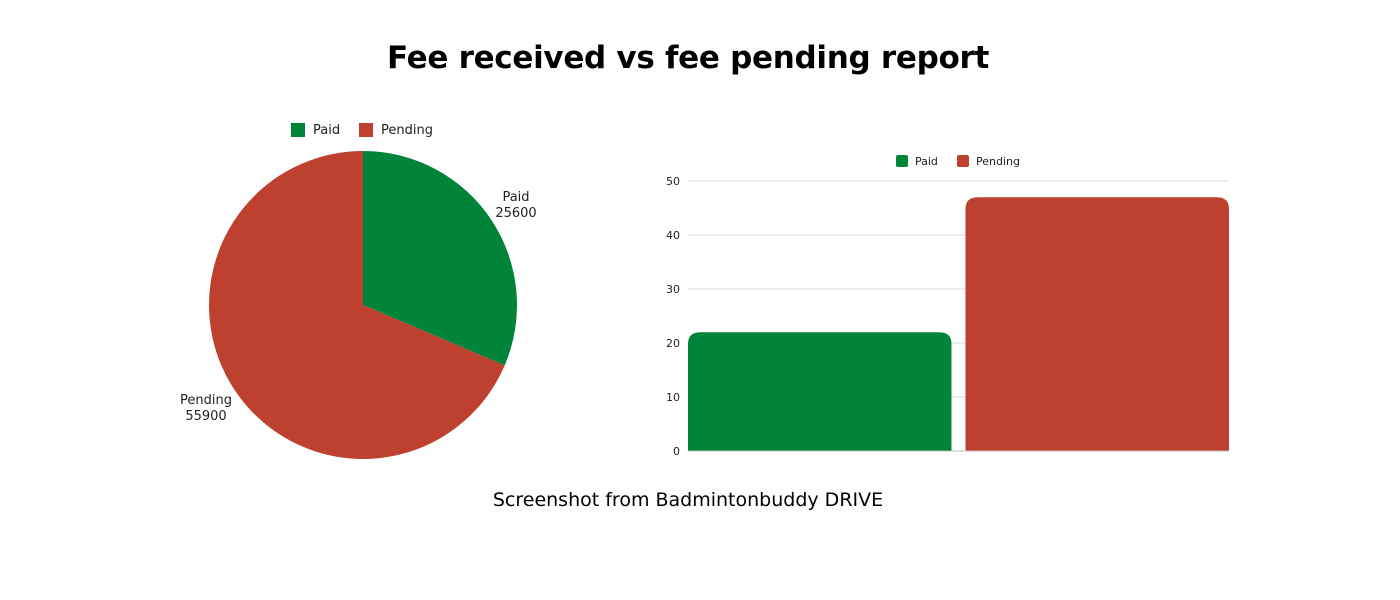 Image resolution: width=1400 pixels, height=600 pixels. I want to click on pie-label-name-paid: Paid, so click(515, 197).